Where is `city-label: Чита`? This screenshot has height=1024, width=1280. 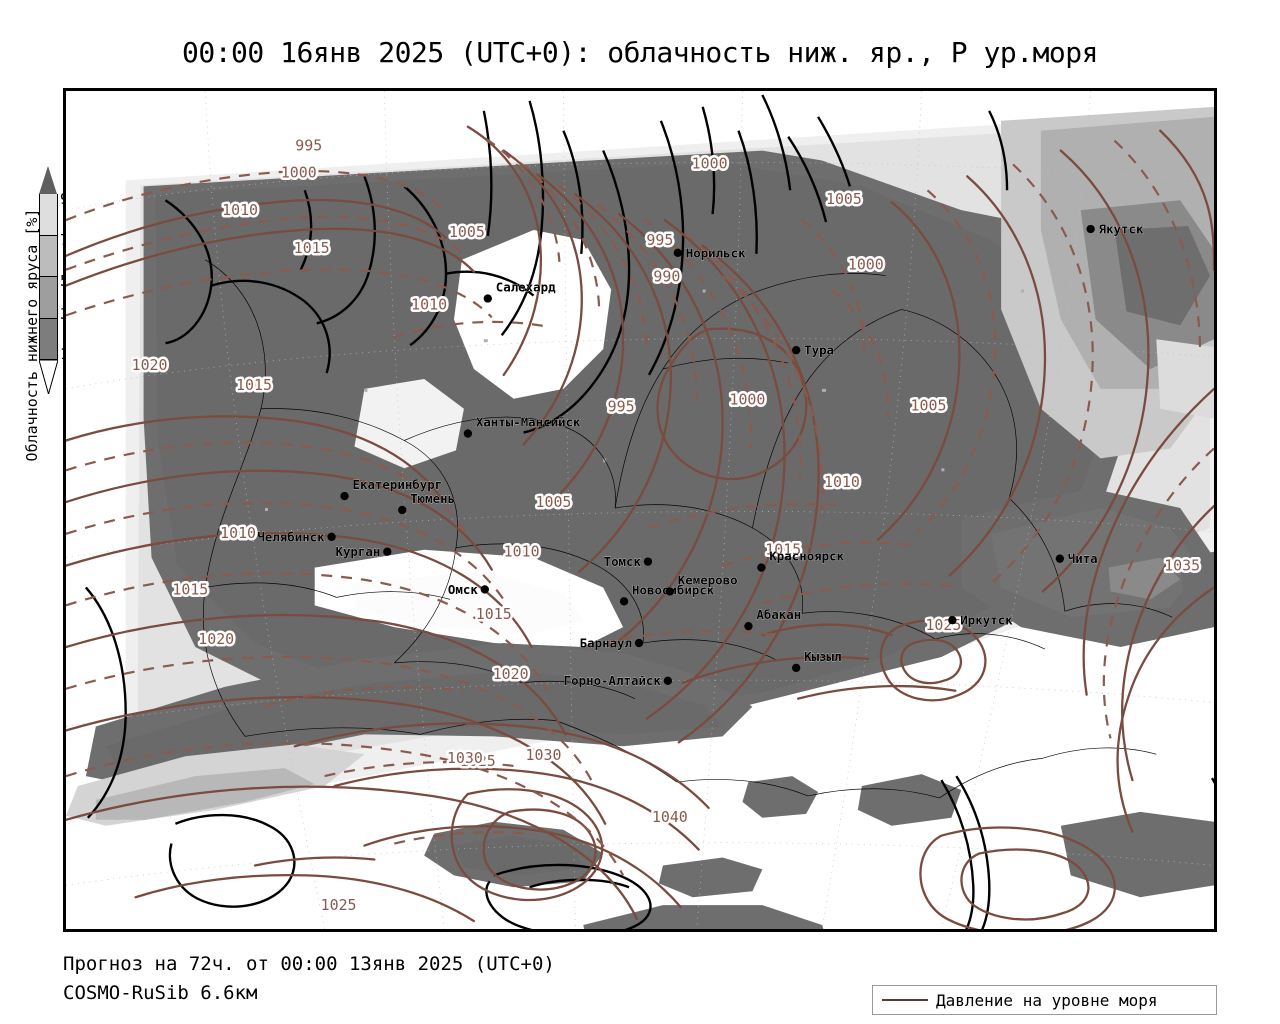
city-label: Чита is located at coordinates (1083, 558).